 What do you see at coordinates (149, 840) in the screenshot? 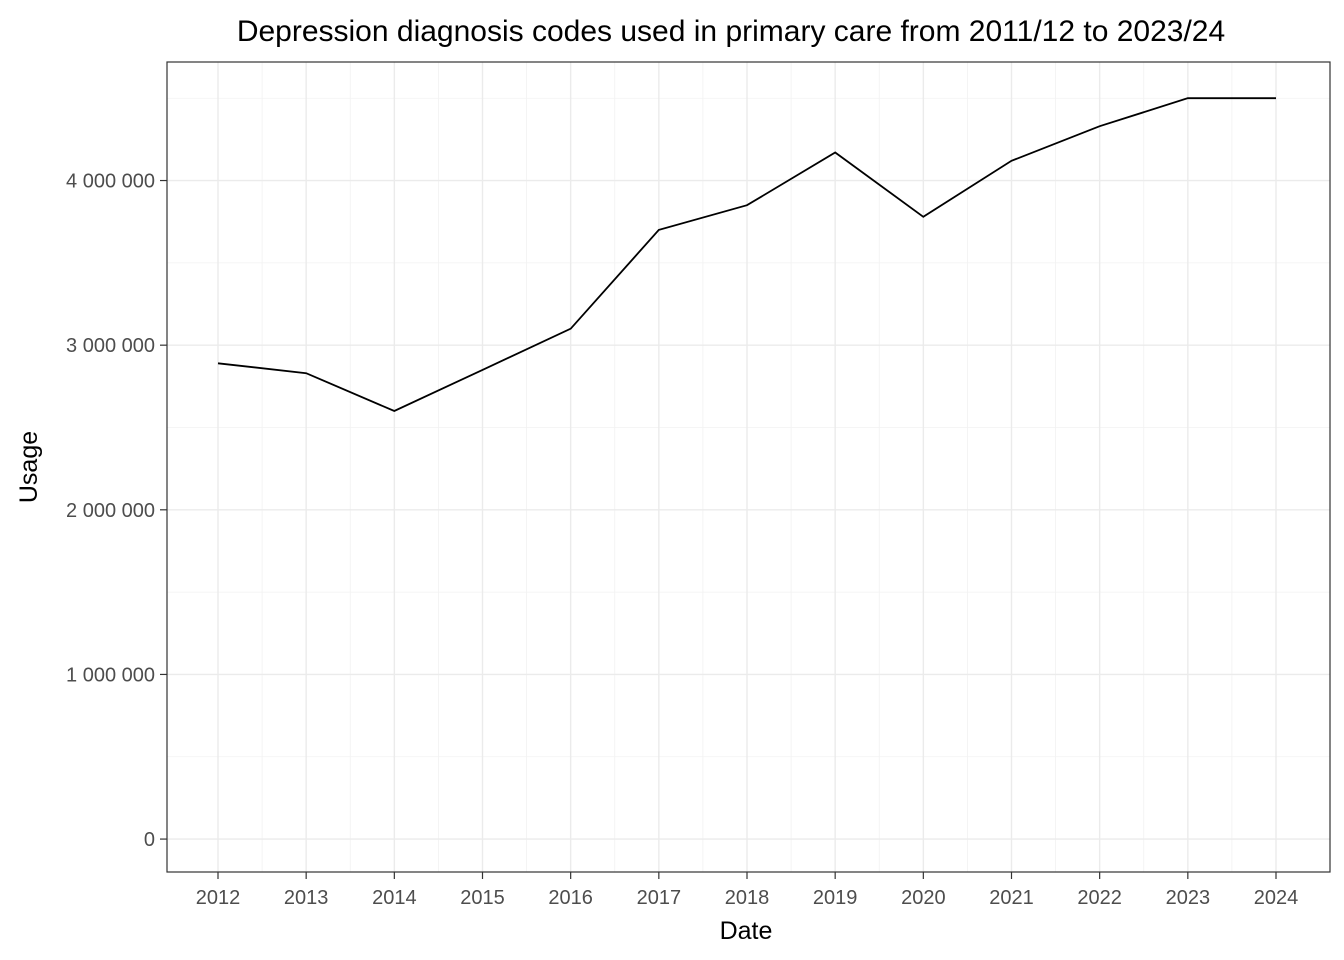
I see `y-tick-label: 0` at bounding box center [149, 840].